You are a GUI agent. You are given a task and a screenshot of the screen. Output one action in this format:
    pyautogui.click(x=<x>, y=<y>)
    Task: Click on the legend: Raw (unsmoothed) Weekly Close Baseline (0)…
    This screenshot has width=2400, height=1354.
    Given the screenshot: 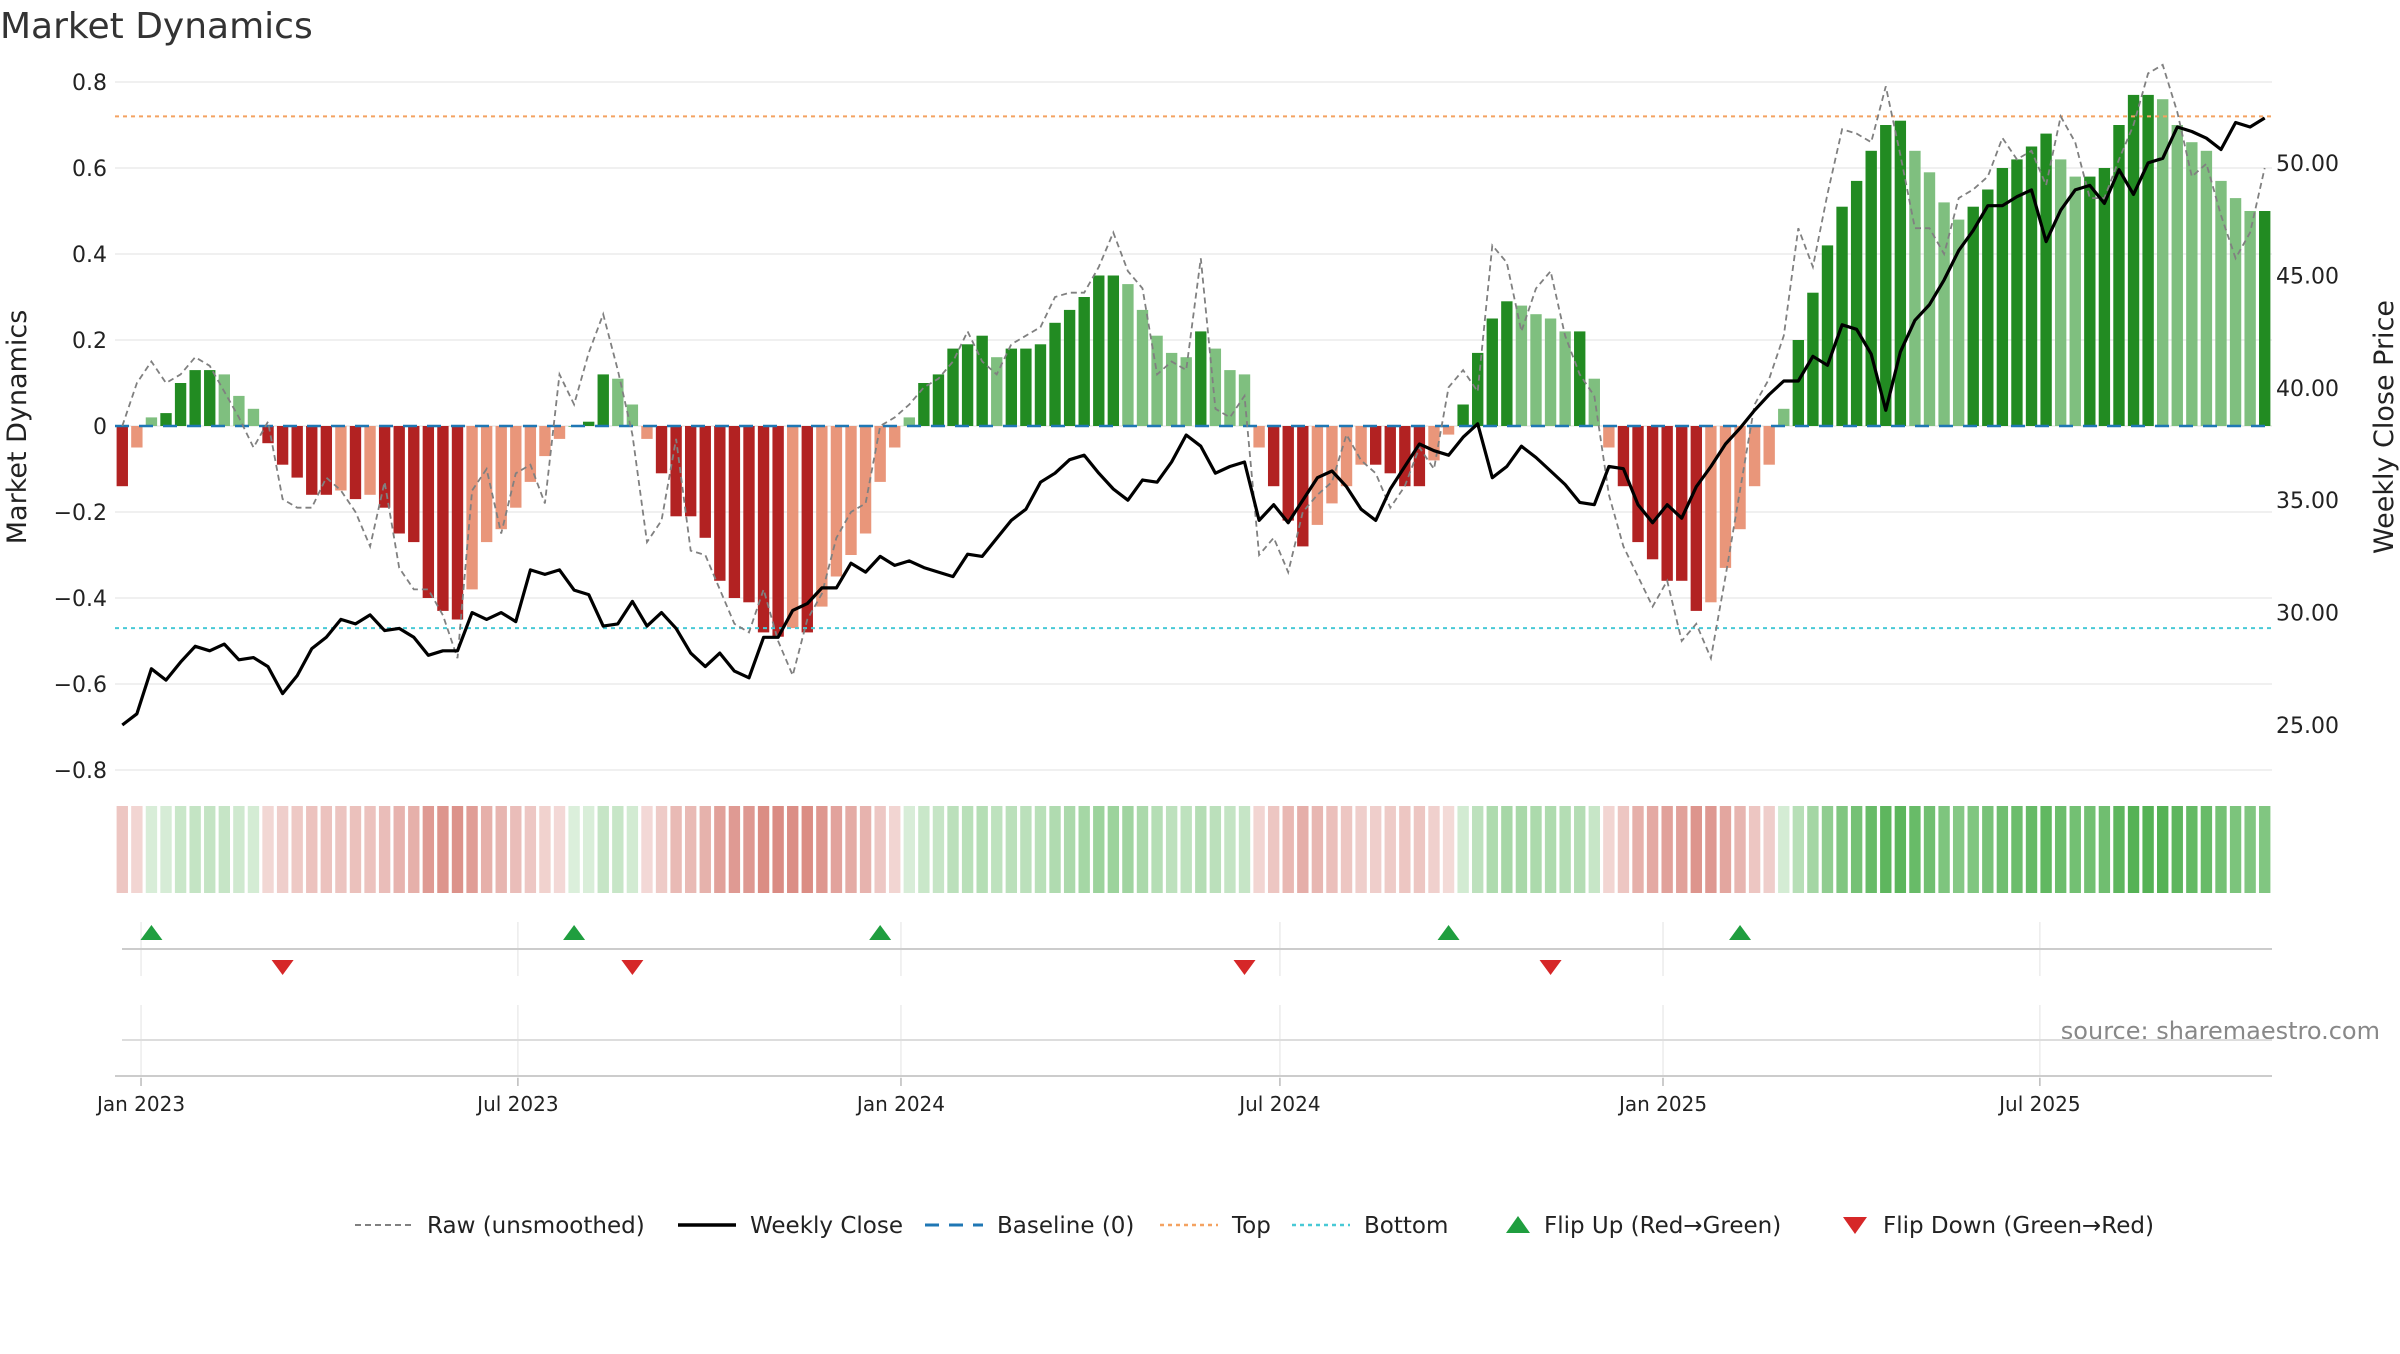 What is the action you would take?
    pyautogui.click(x=1254, y=1226)
    